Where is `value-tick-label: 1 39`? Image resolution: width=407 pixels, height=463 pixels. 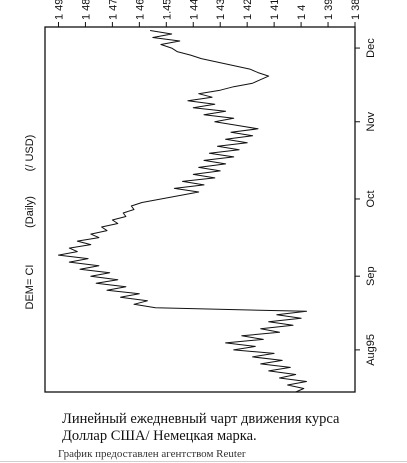
value-tick-label: 1 39 is located at coordinates (329, 10).